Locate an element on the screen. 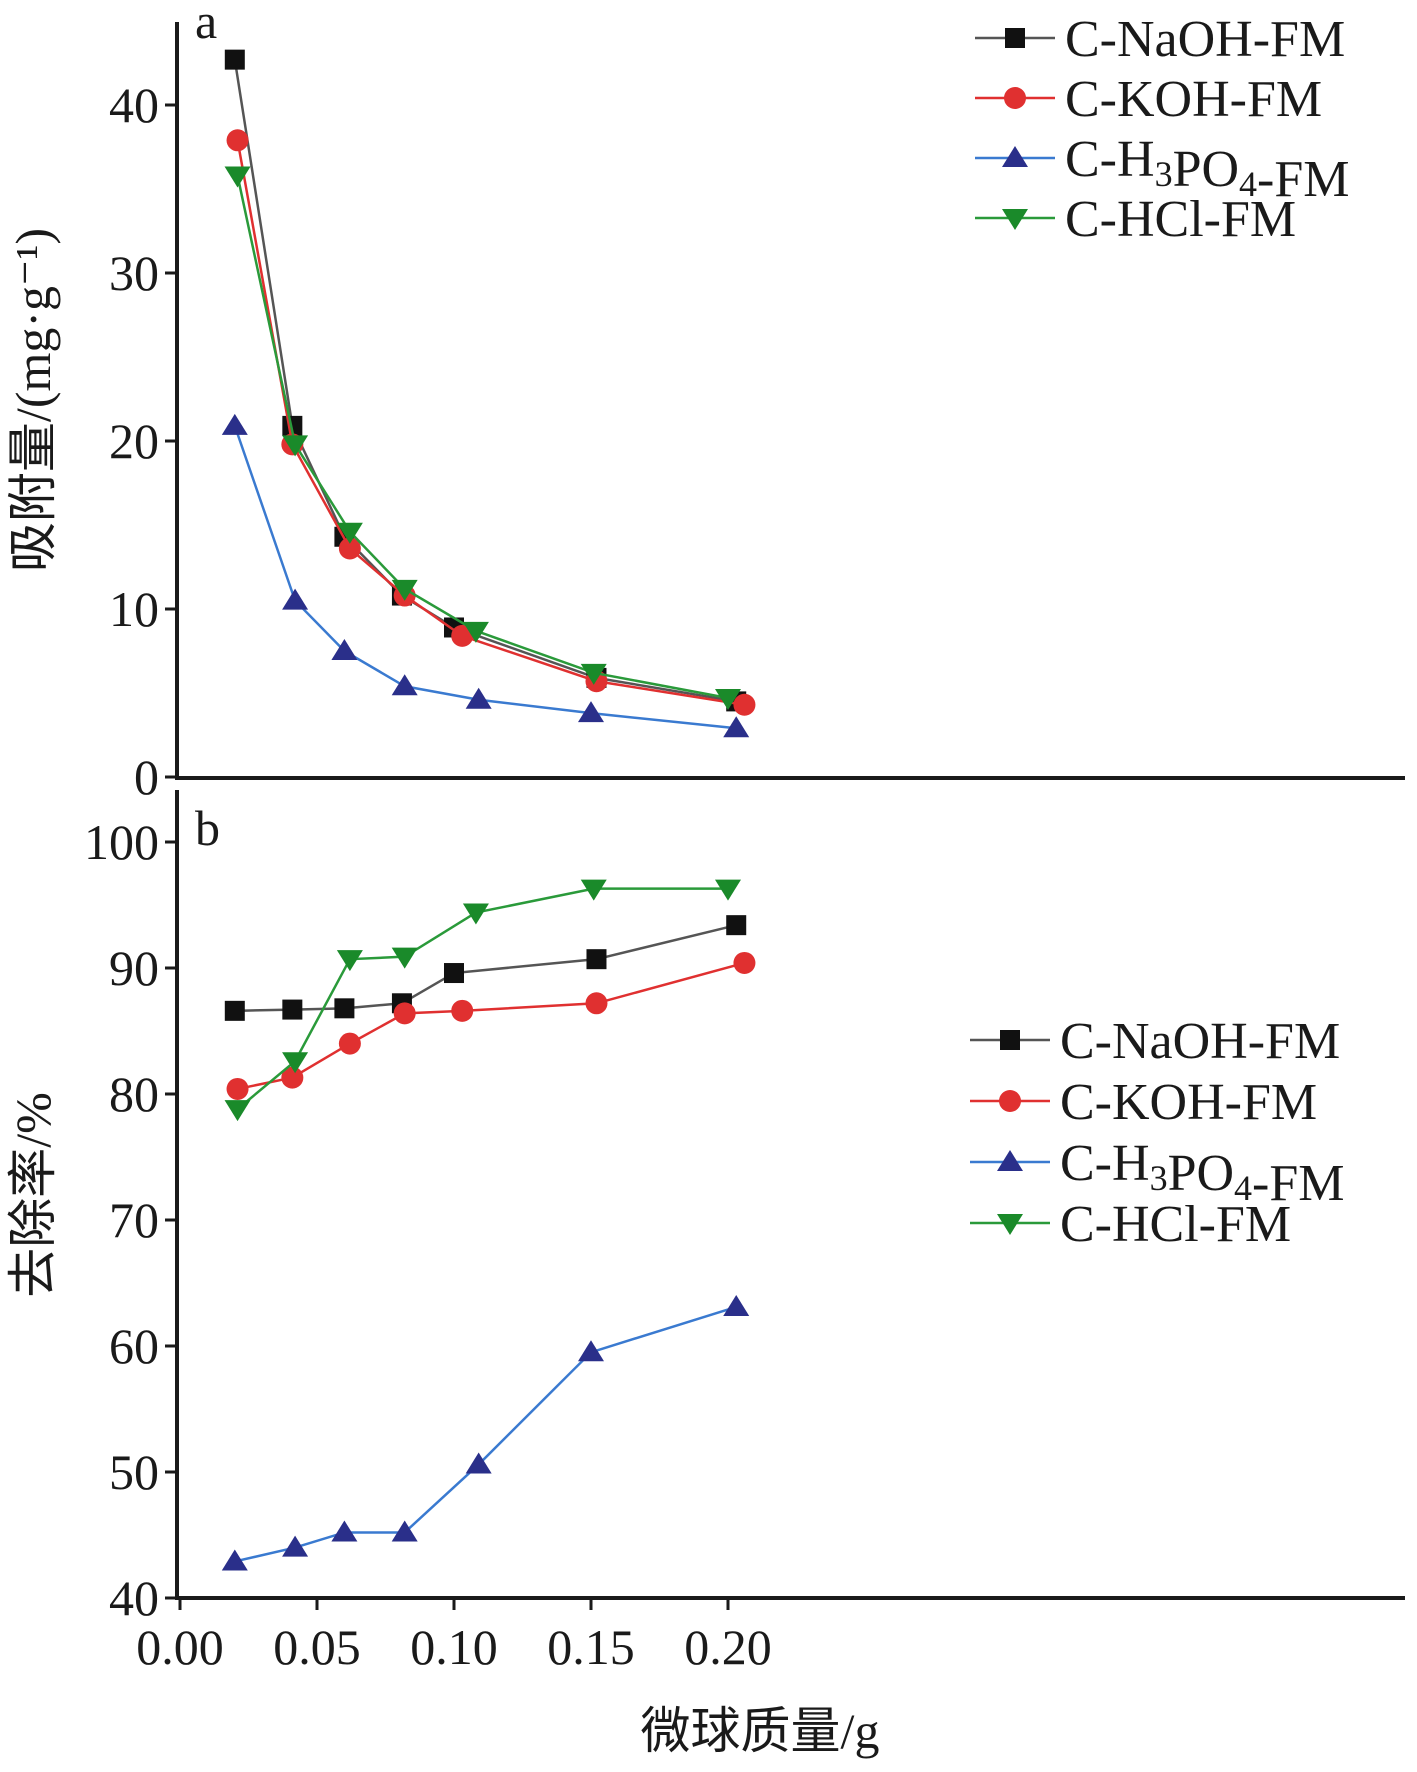 This screenshot has height=1772, width=1417. y-tick-label: 90 is located at coordinates (134, 968).